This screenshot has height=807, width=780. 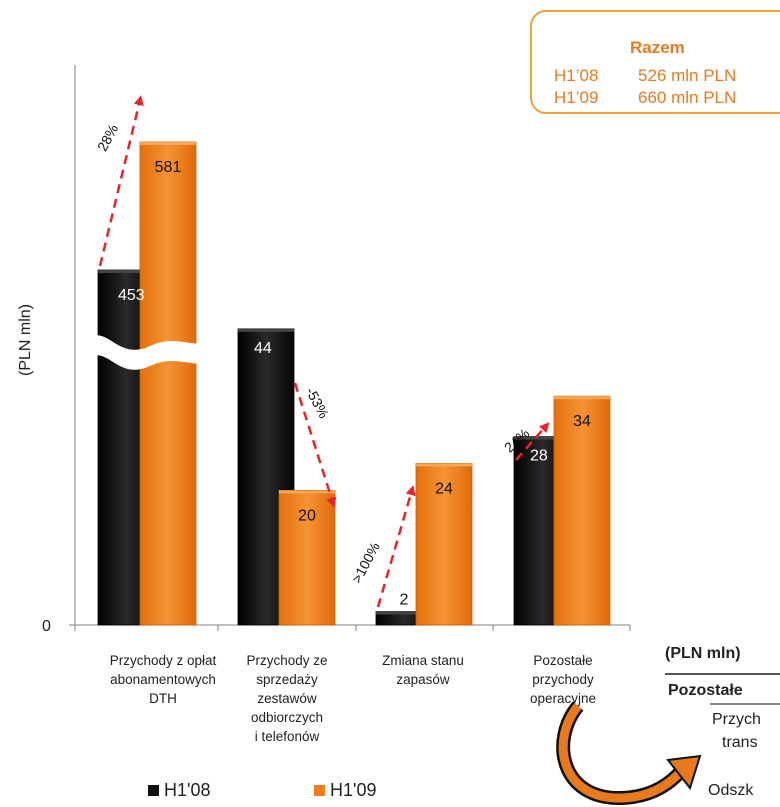 What do you see at coordinates (168, 167) in the screenshot?
I see `data-label-h109-0: 581` at bounding box center [168, 167].